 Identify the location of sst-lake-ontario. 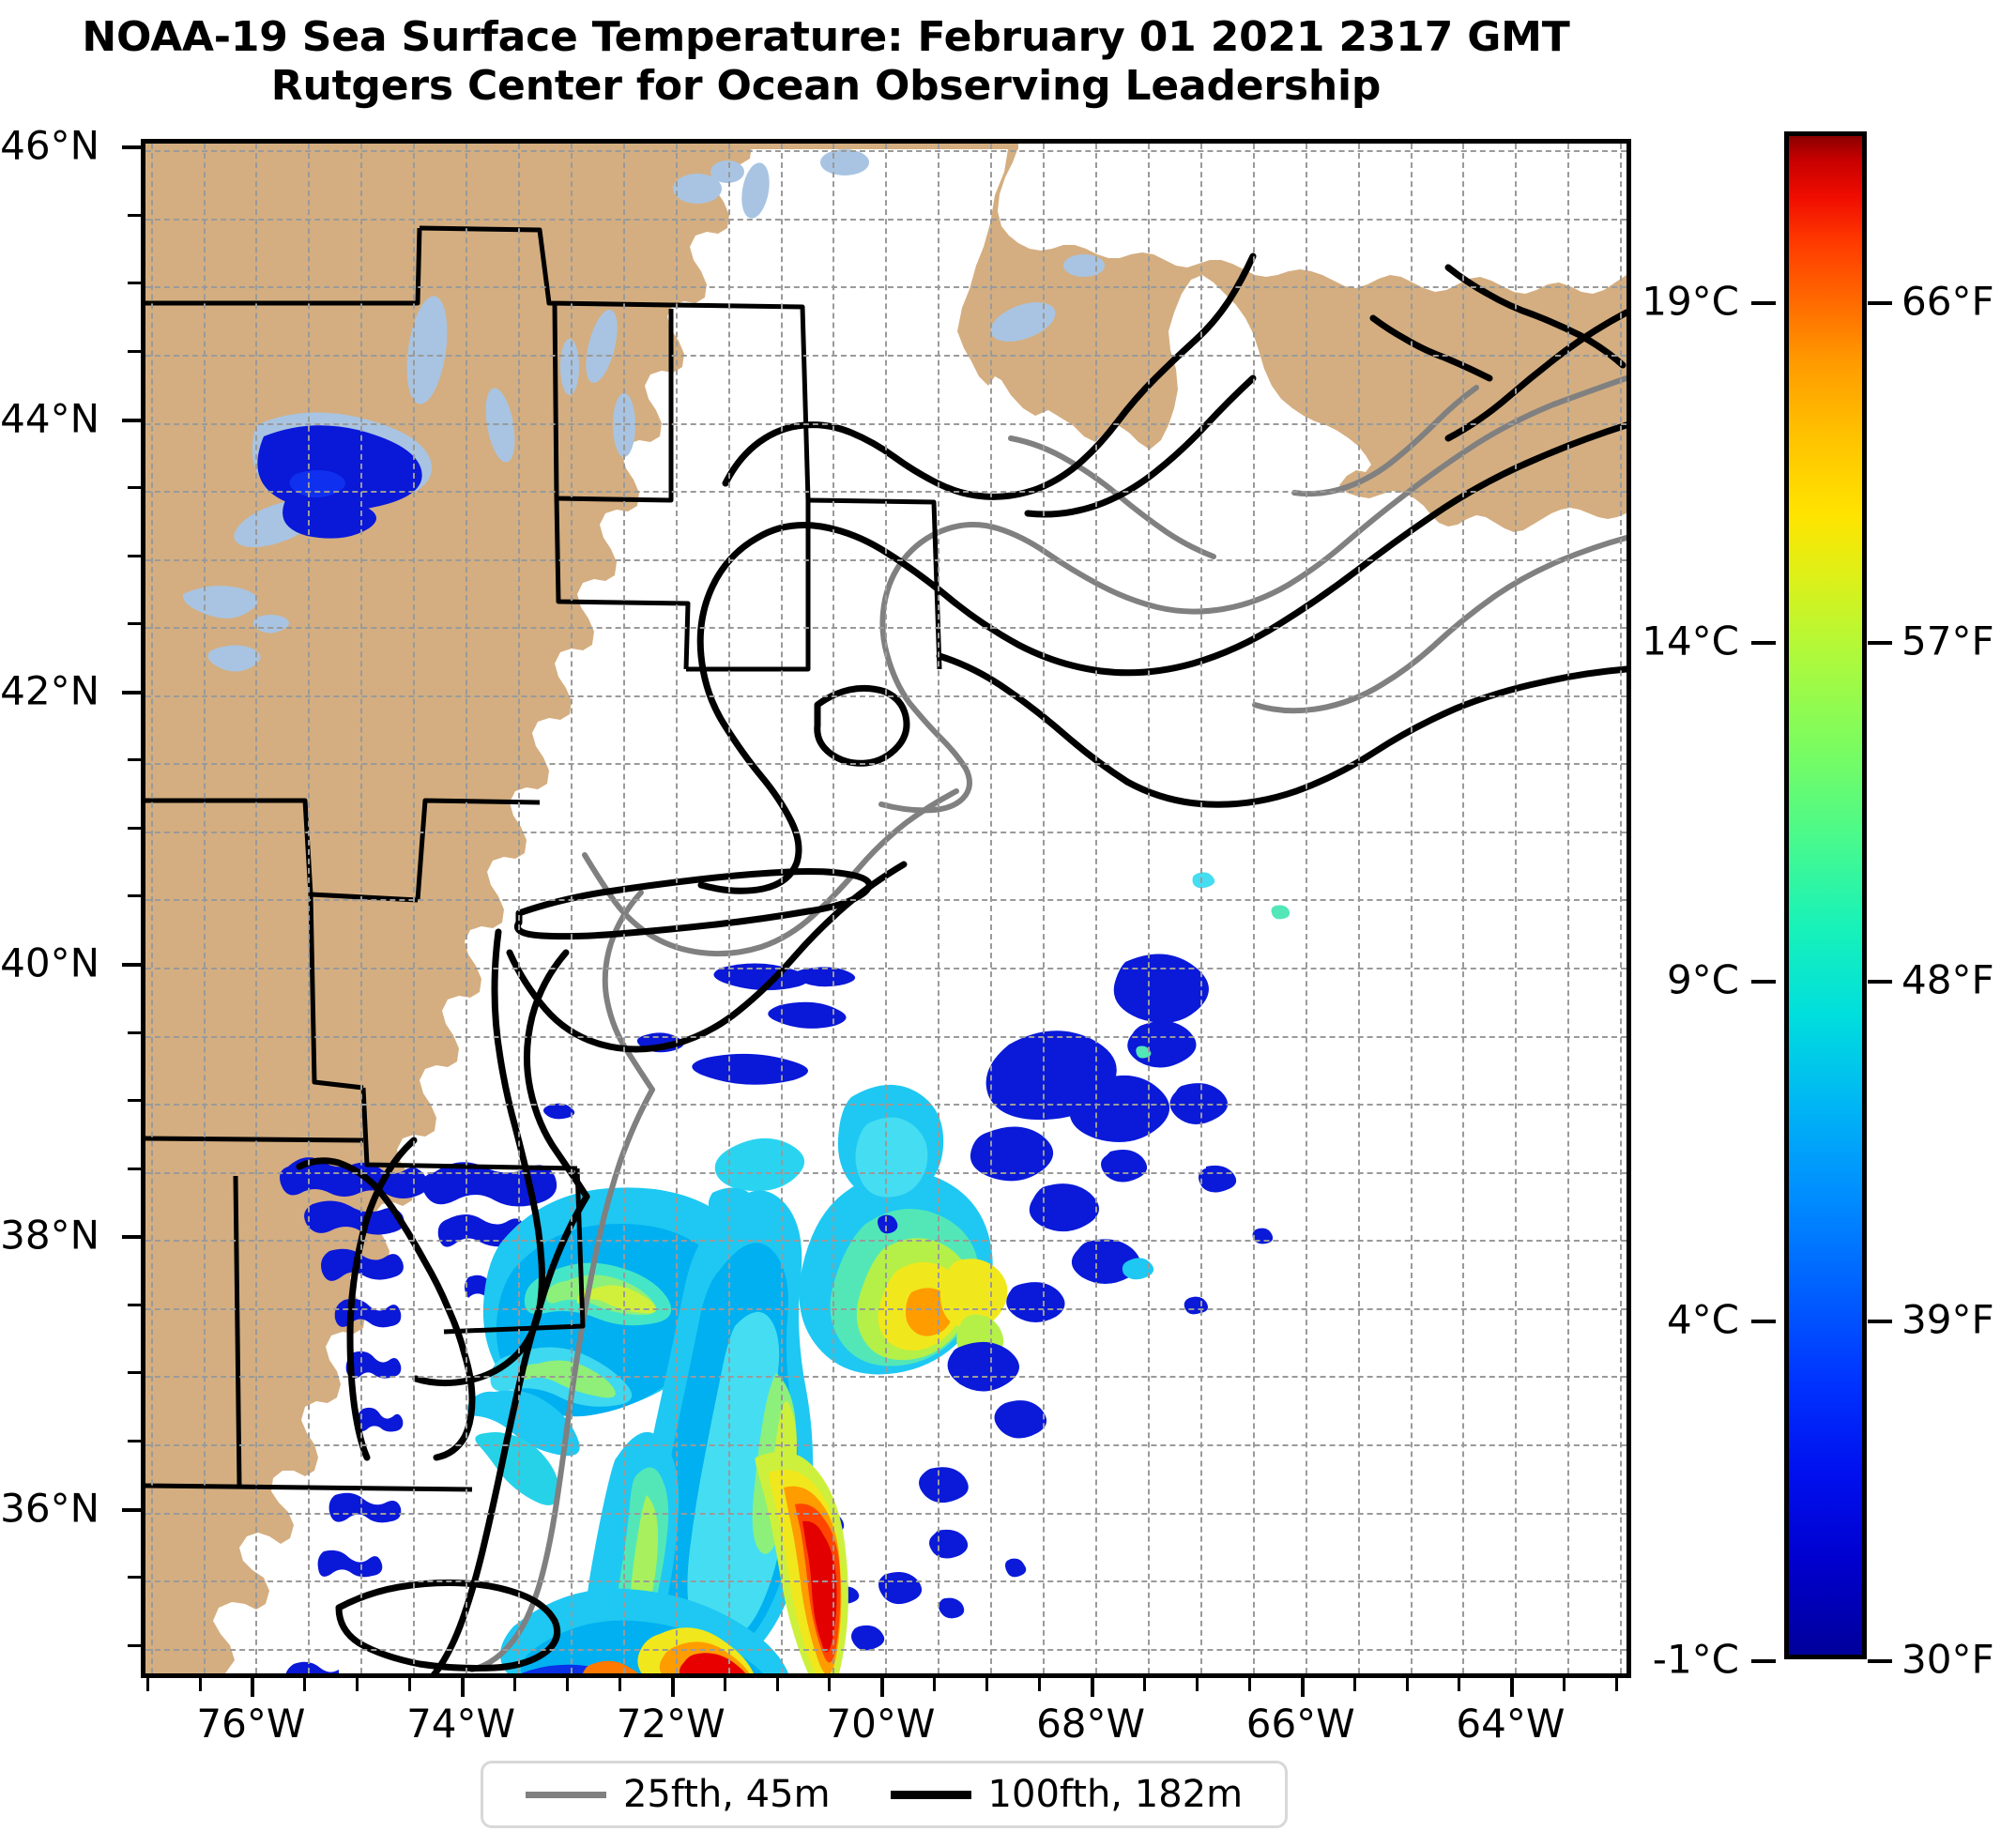
(342, 475).